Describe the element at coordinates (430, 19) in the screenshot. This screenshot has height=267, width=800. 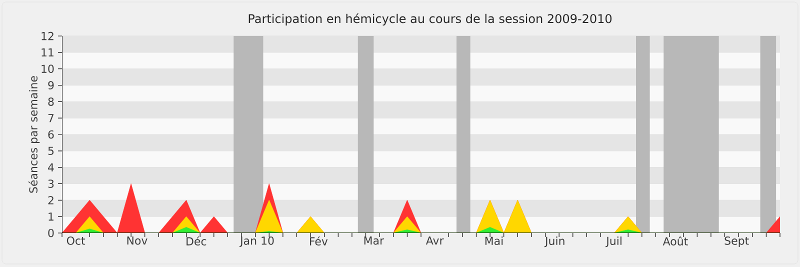
I see `chart-title: Participation en hémicycle au cours de la session 2009-2010` at that location.